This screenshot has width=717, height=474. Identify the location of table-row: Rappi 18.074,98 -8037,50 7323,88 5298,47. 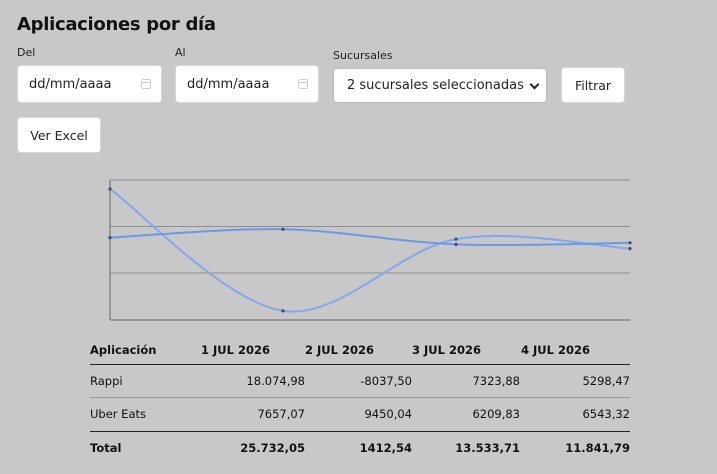
(360, 381).